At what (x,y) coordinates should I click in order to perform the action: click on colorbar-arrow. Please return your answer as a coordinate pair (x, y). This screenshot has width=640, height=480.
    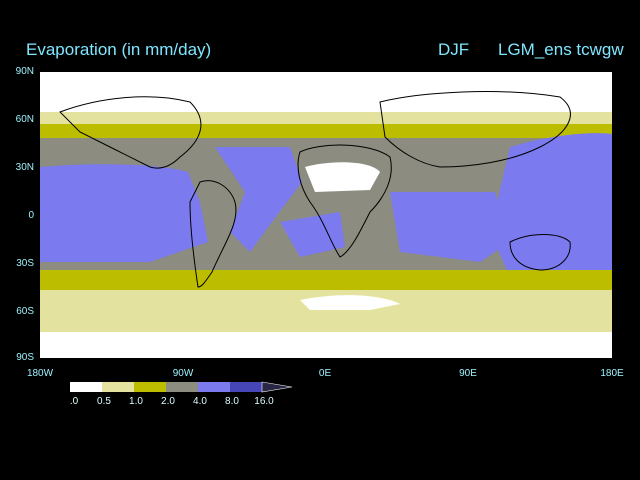
    Looking at the image, I should click on (277, 387).